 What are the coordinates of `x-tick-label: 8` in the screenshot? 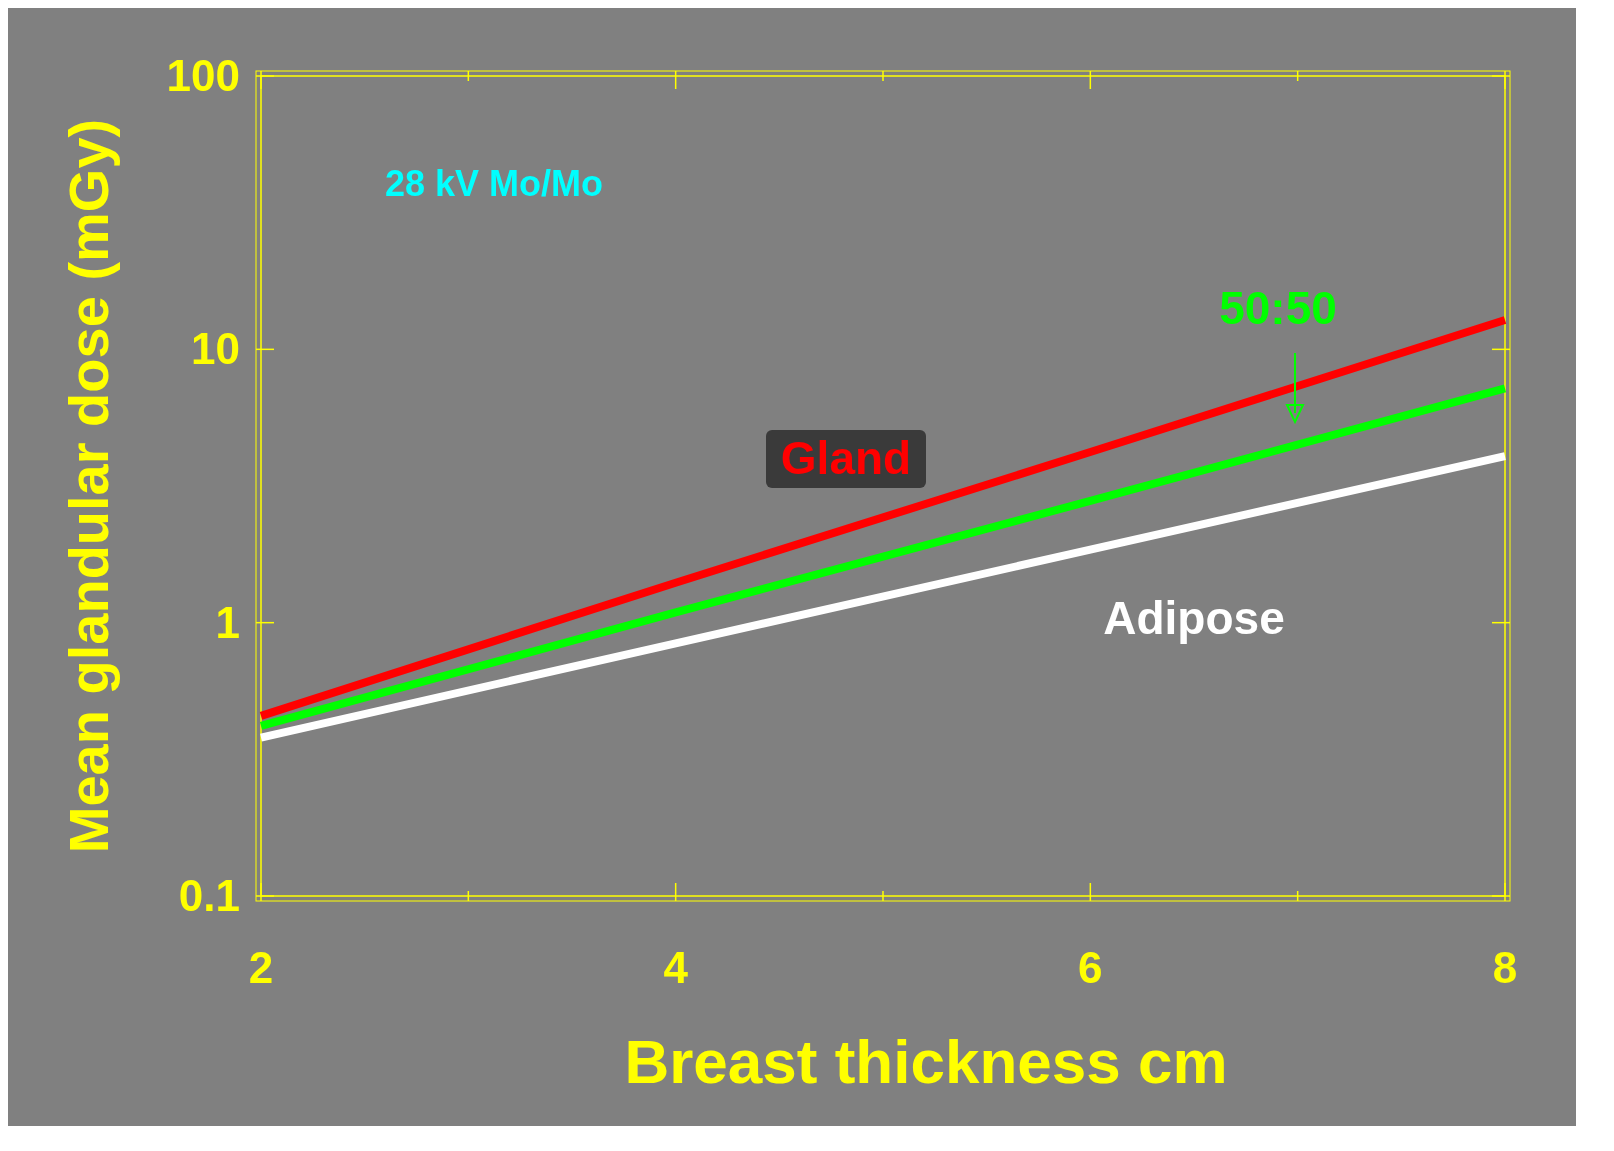 It's located at (1505, 967).